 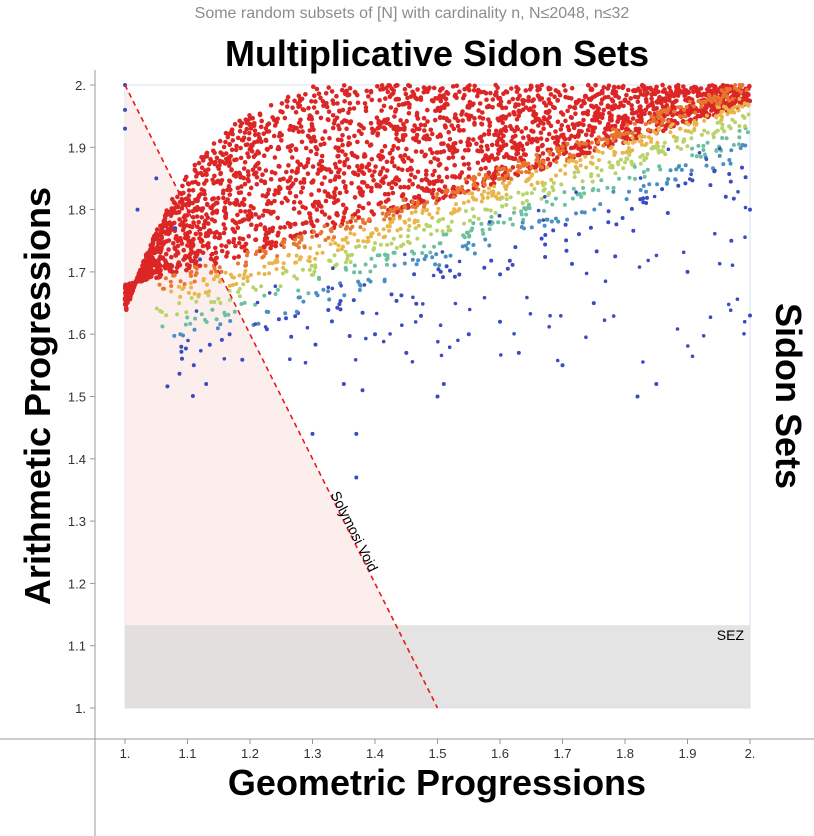 I want to click on y-tick-label: 1.3, so click(x=77, y=521).